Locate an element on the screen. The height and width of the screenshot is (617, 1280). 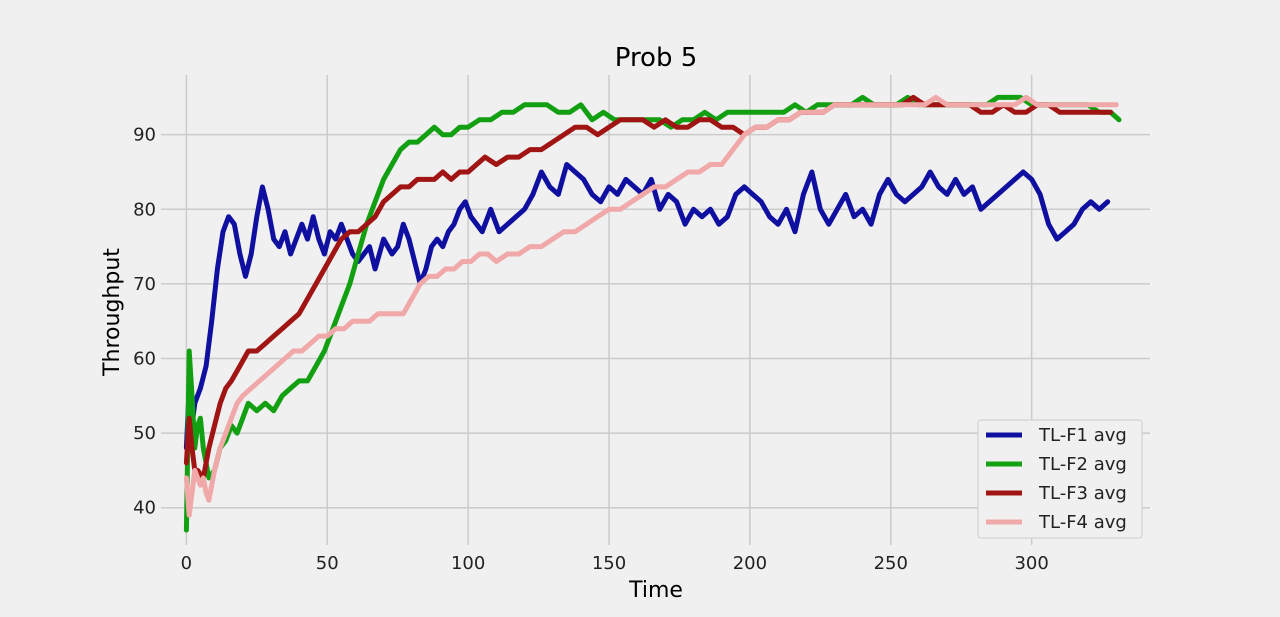
legend: TL-F1 avg TL-F2 avg TL-F3 avg TL-F4 avg is located at coordinates (1060, 479).